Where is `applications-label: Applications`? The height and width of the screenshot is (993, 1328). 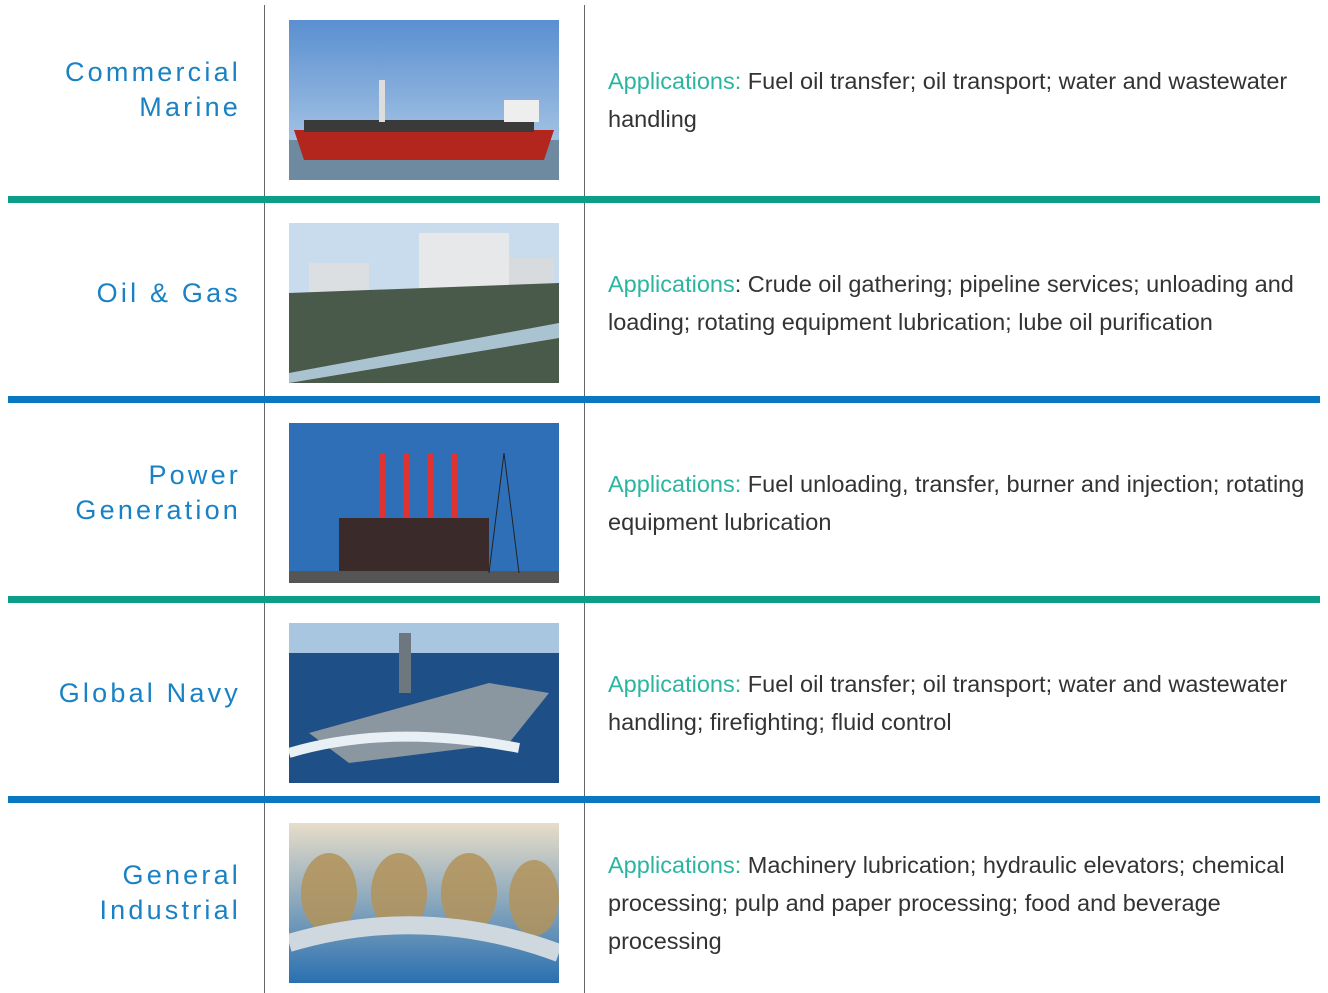
applications-label: Applications is located at coordinates (671, 284).